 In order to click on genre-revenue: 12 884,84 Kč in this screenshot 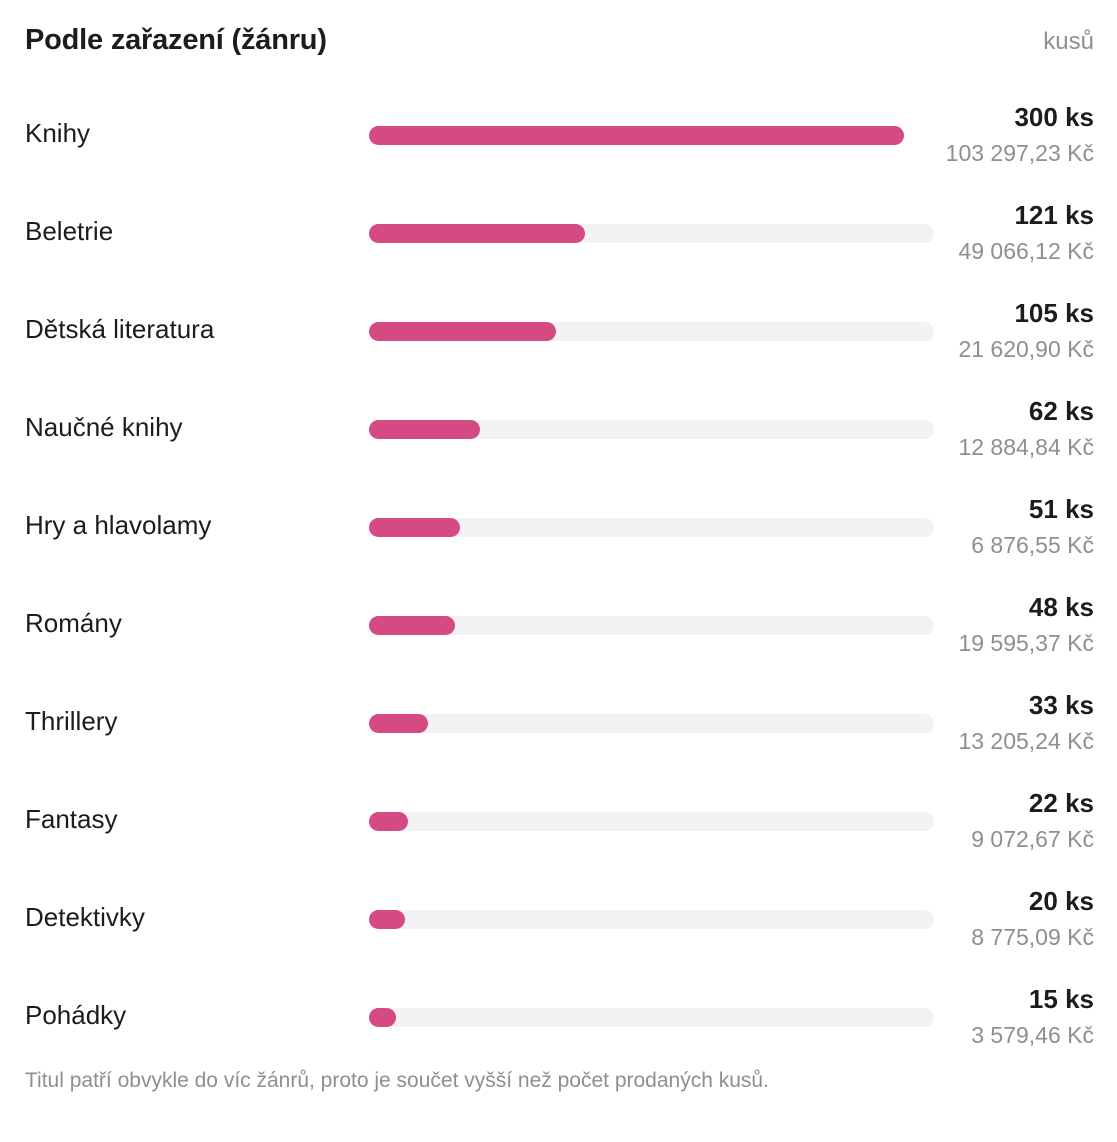, I will do `click(1026, 447)`.